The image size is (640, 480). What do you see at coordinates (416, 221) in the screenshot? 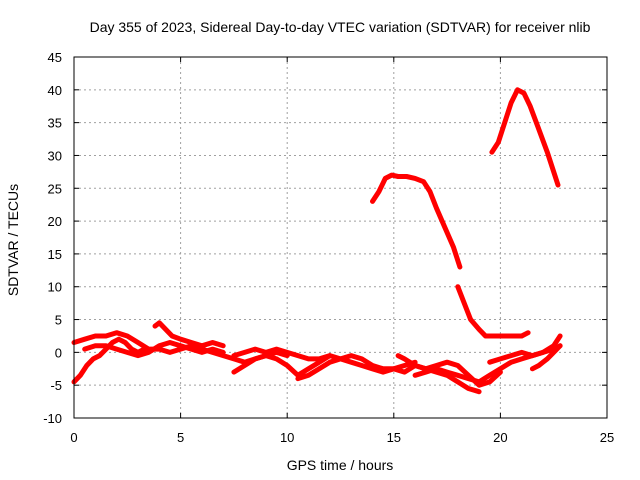
I see `series-line-sat-l` at bounding box center [416, 221].